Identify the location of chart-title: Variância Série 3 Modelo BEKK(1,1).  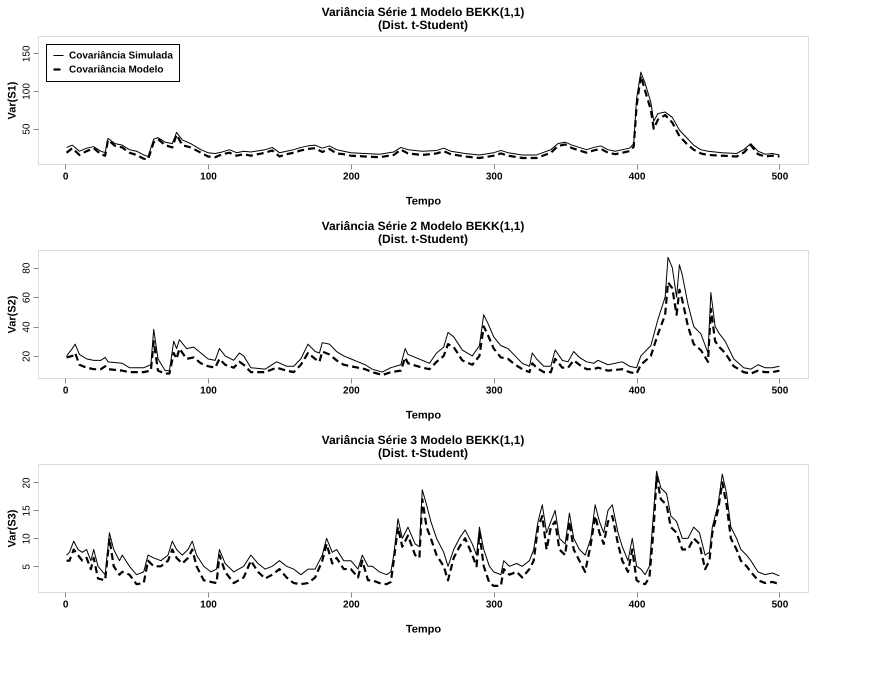
(423, 440).